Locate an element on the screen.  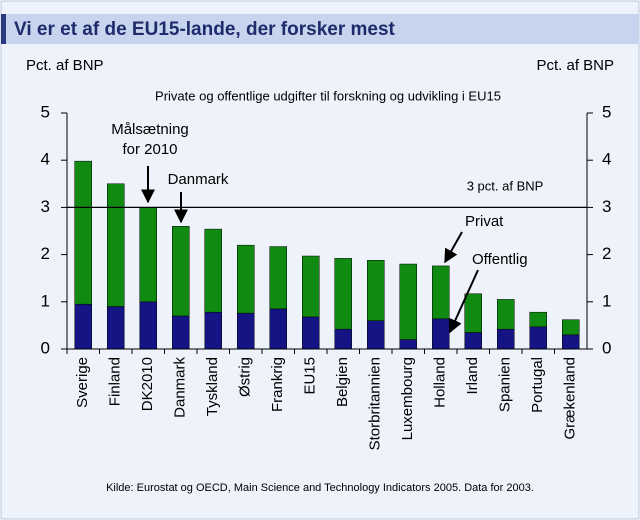
annotation: Målsætning is located at coordinates (150, 129).